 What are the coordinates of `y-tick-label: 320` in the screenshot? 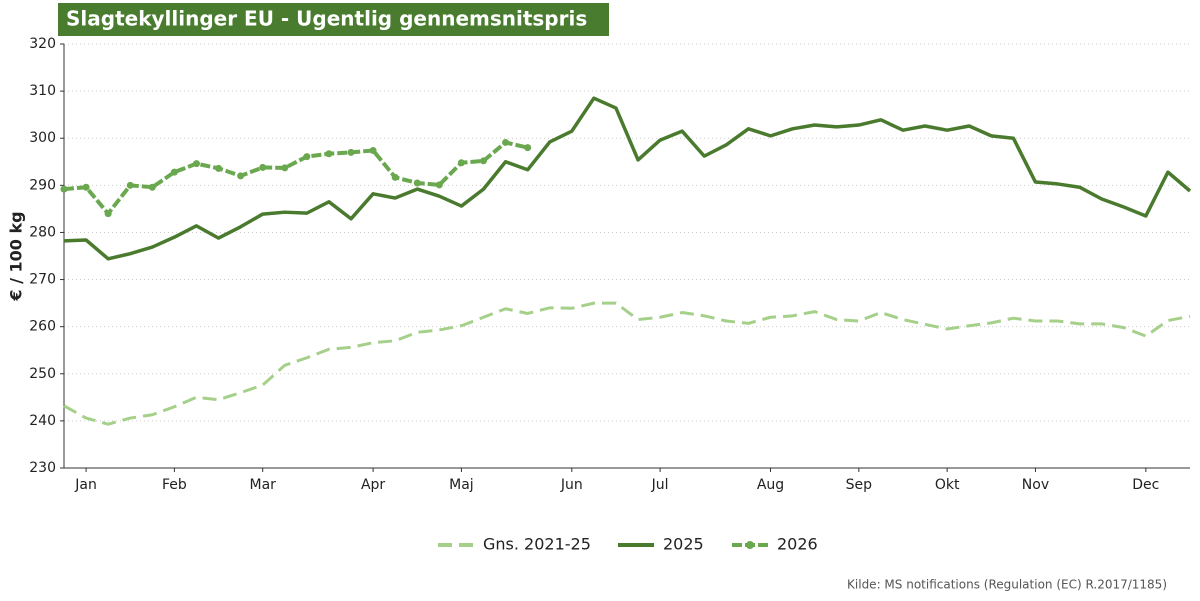 It's located at (42, 44).